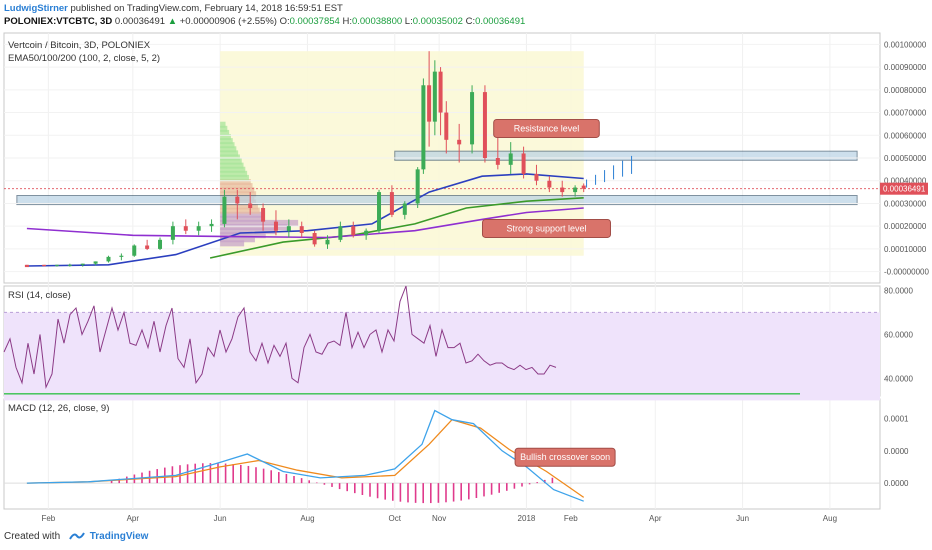  Describe the element at coordinates (896, 418) in the screenshot. I see `macd-tick-label: 0.0001` at that location.